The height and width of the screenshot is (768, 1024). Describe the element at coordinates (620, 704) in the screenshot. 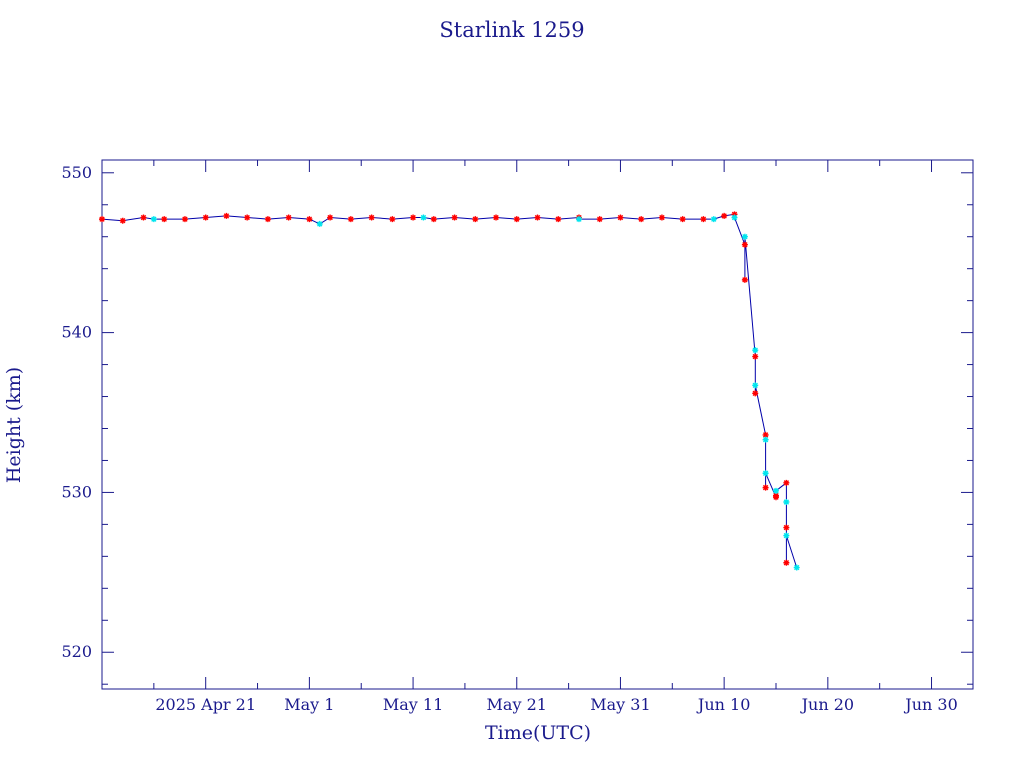

I see `x-tick-label: May 31` at that location.